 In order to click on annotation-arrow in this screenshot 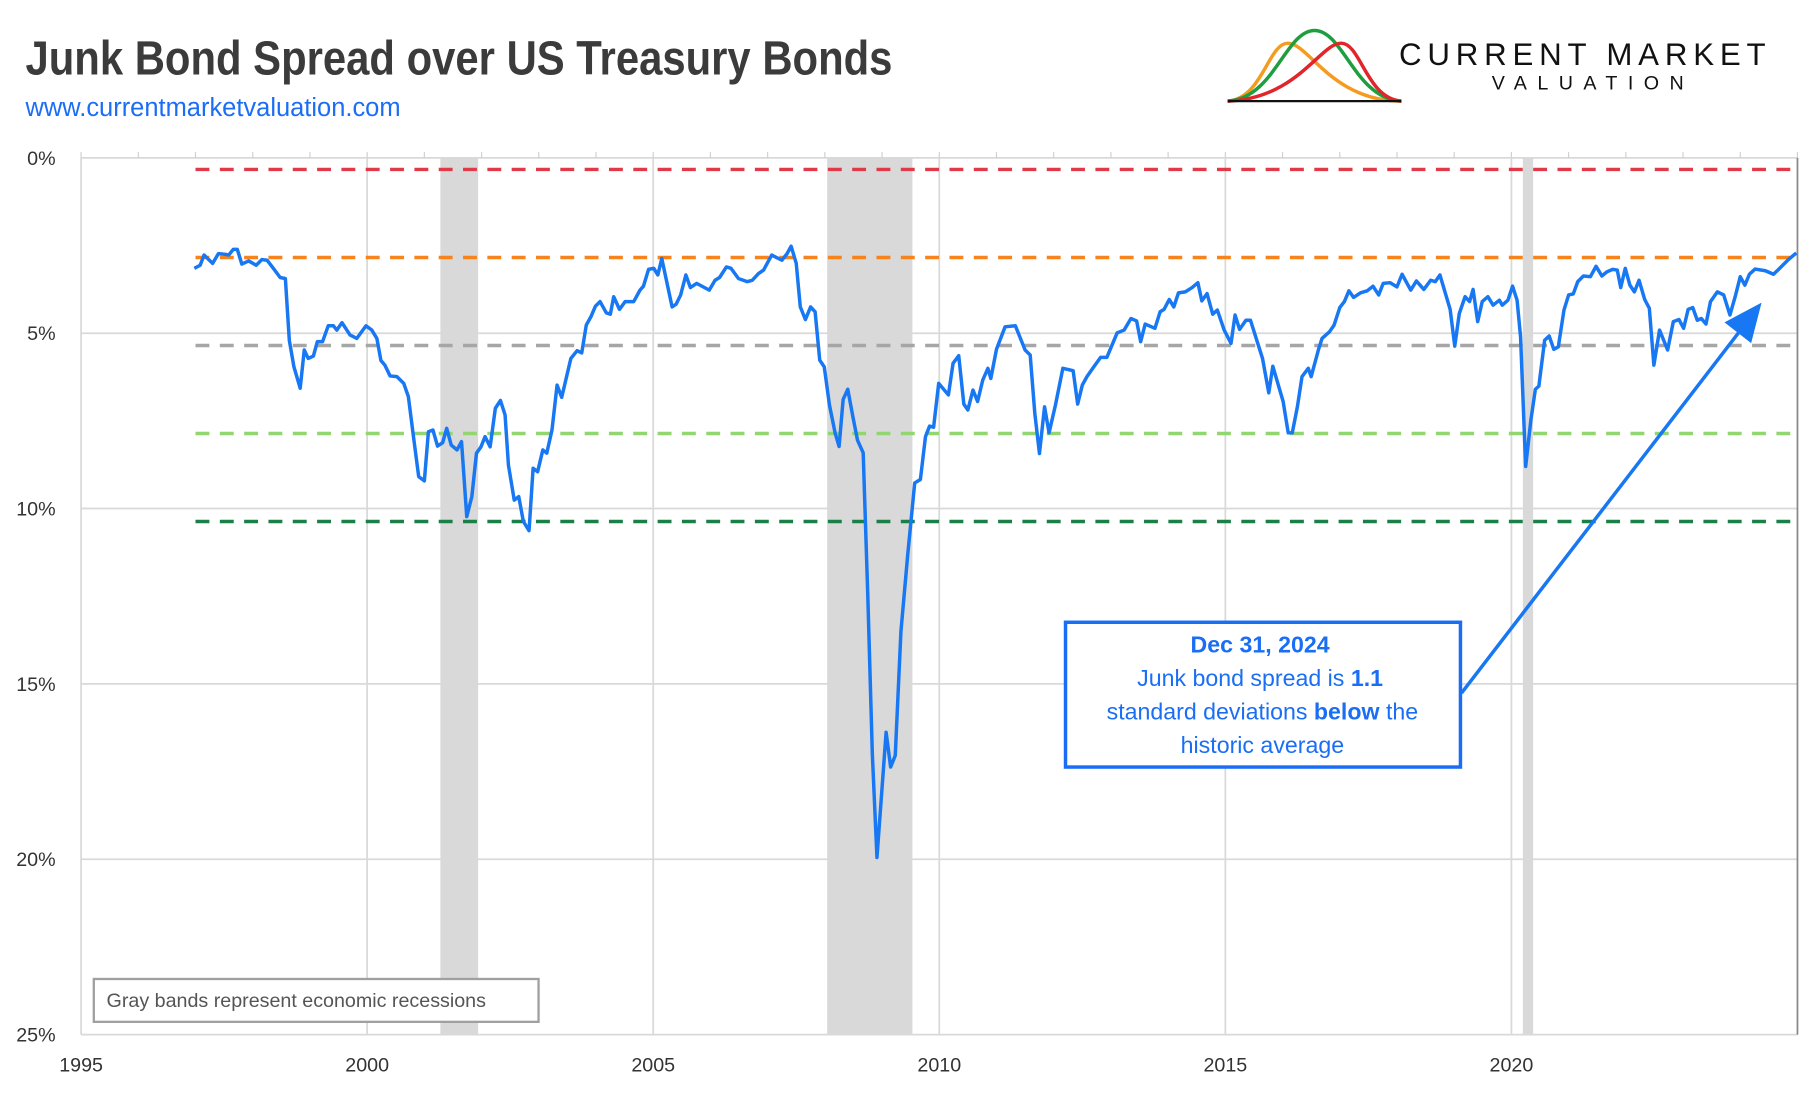, I will do `click(1611, 498)`.